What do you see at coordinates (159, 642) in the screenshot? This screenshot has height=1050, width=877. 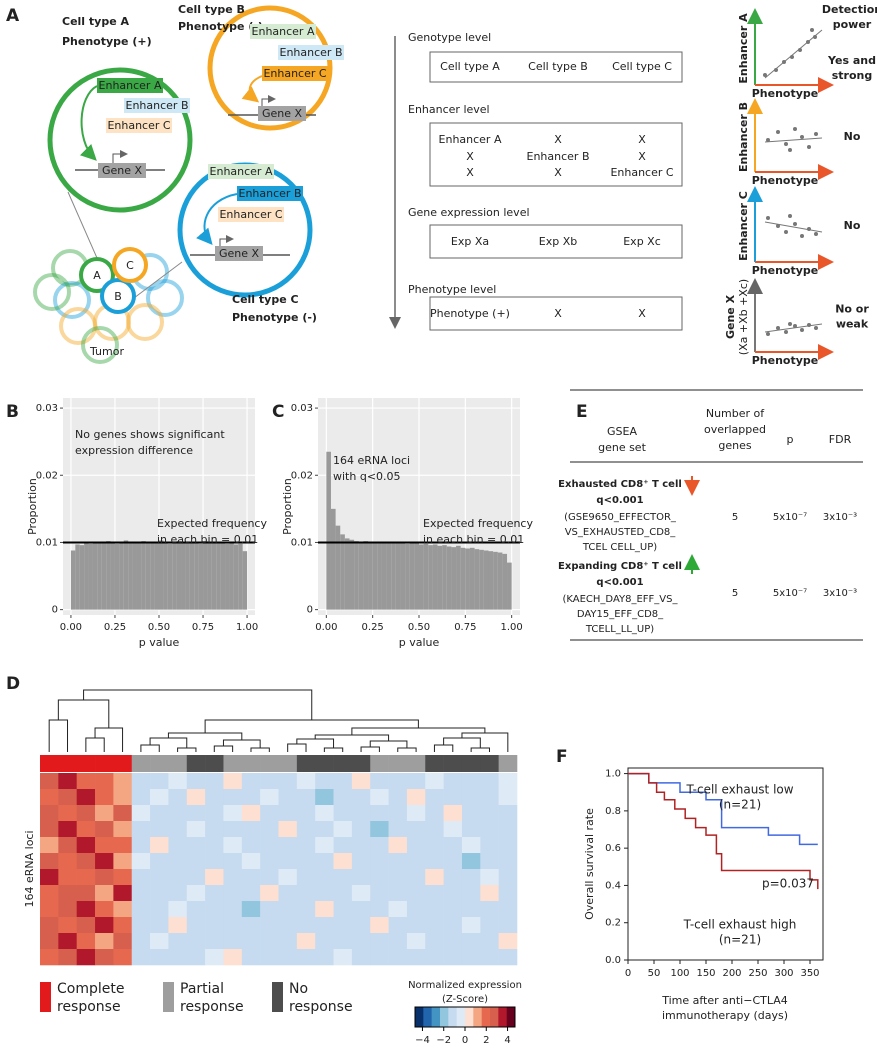 I see `x-label: p value` at bounding box center [159, 642].